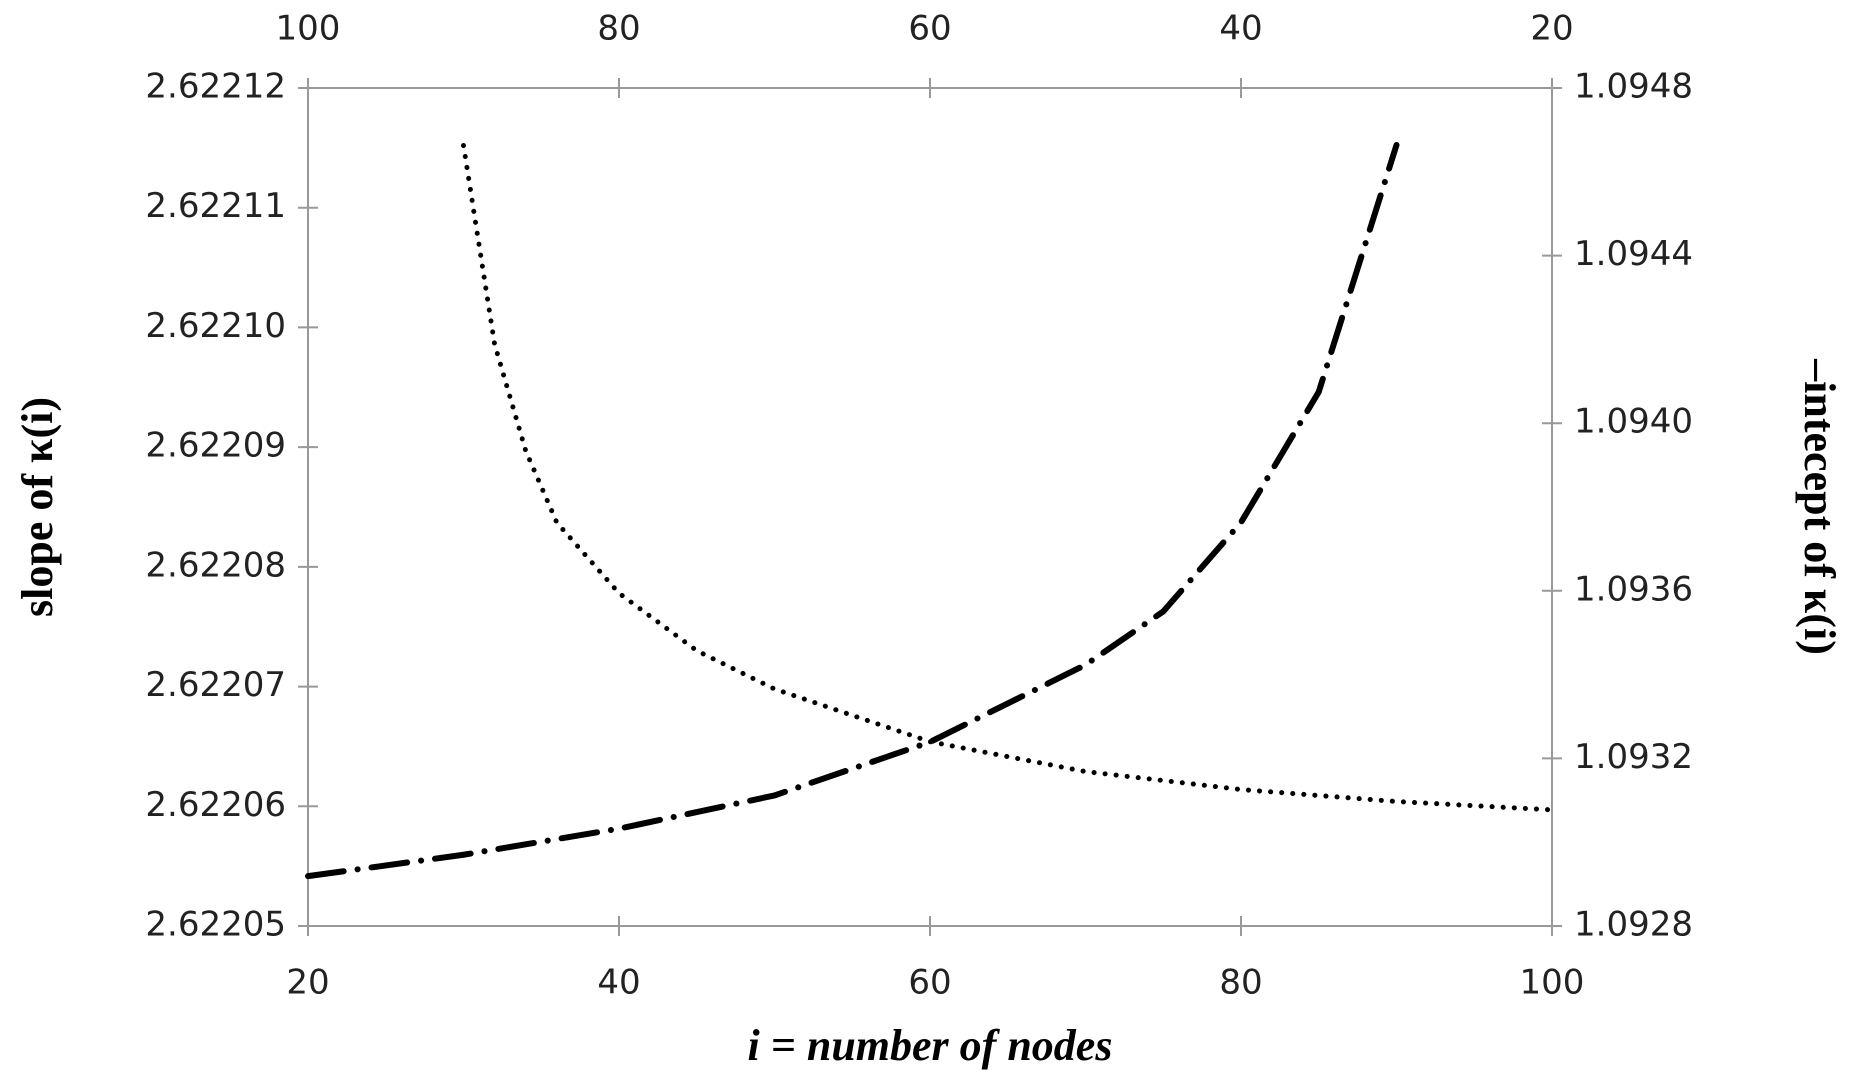 The image size is (1852, 1083). What do you see at coordinates (308, 29) in the screenshot?
I see `x2-tick-label: 100` at bounding box center [308, 29].